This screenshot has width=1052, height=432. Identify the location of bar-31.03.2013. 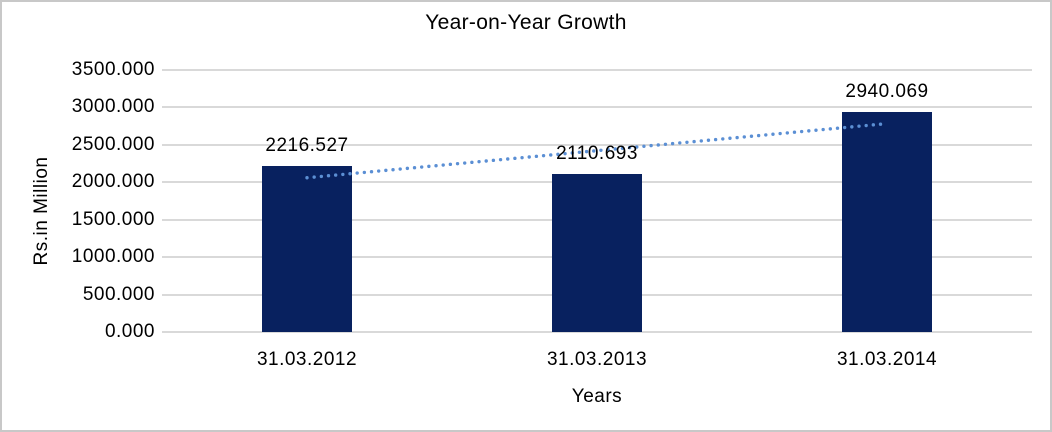
(597, 253).